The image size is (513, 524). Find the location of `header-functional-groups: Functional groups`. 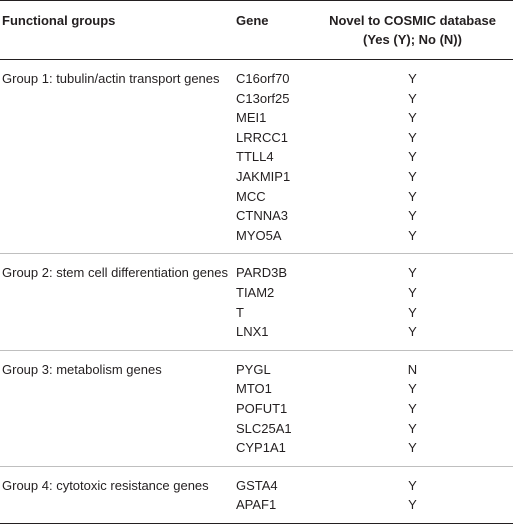

header-functional-groups: Functional groups is located at coordinates (59, 20).